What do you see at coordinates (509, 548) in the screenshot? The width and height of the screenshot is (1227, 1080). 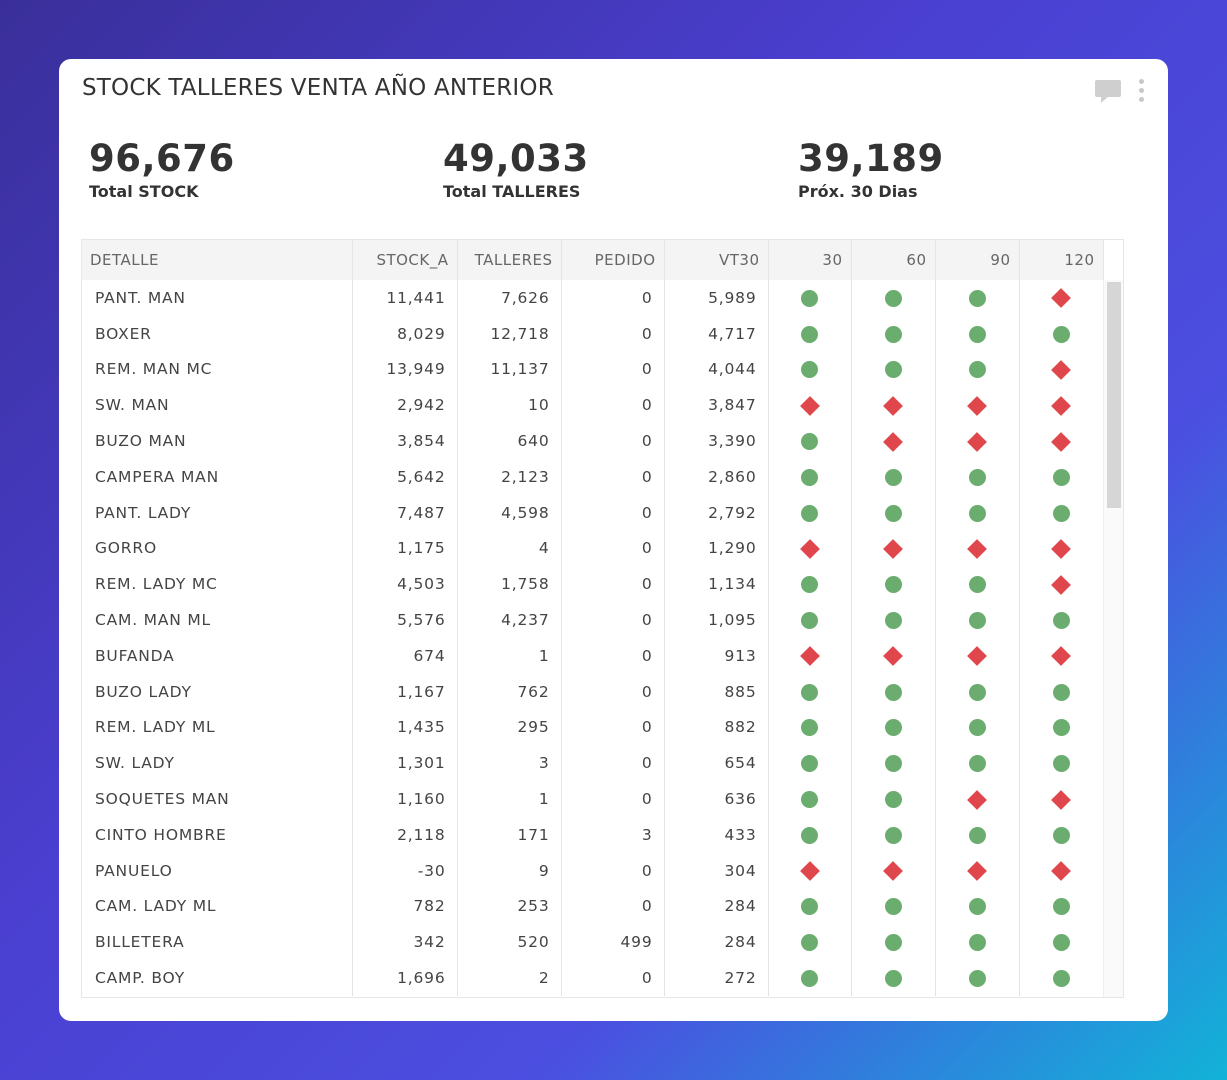 I see `cell-talleres: 4` at bounding box center [509, 548].